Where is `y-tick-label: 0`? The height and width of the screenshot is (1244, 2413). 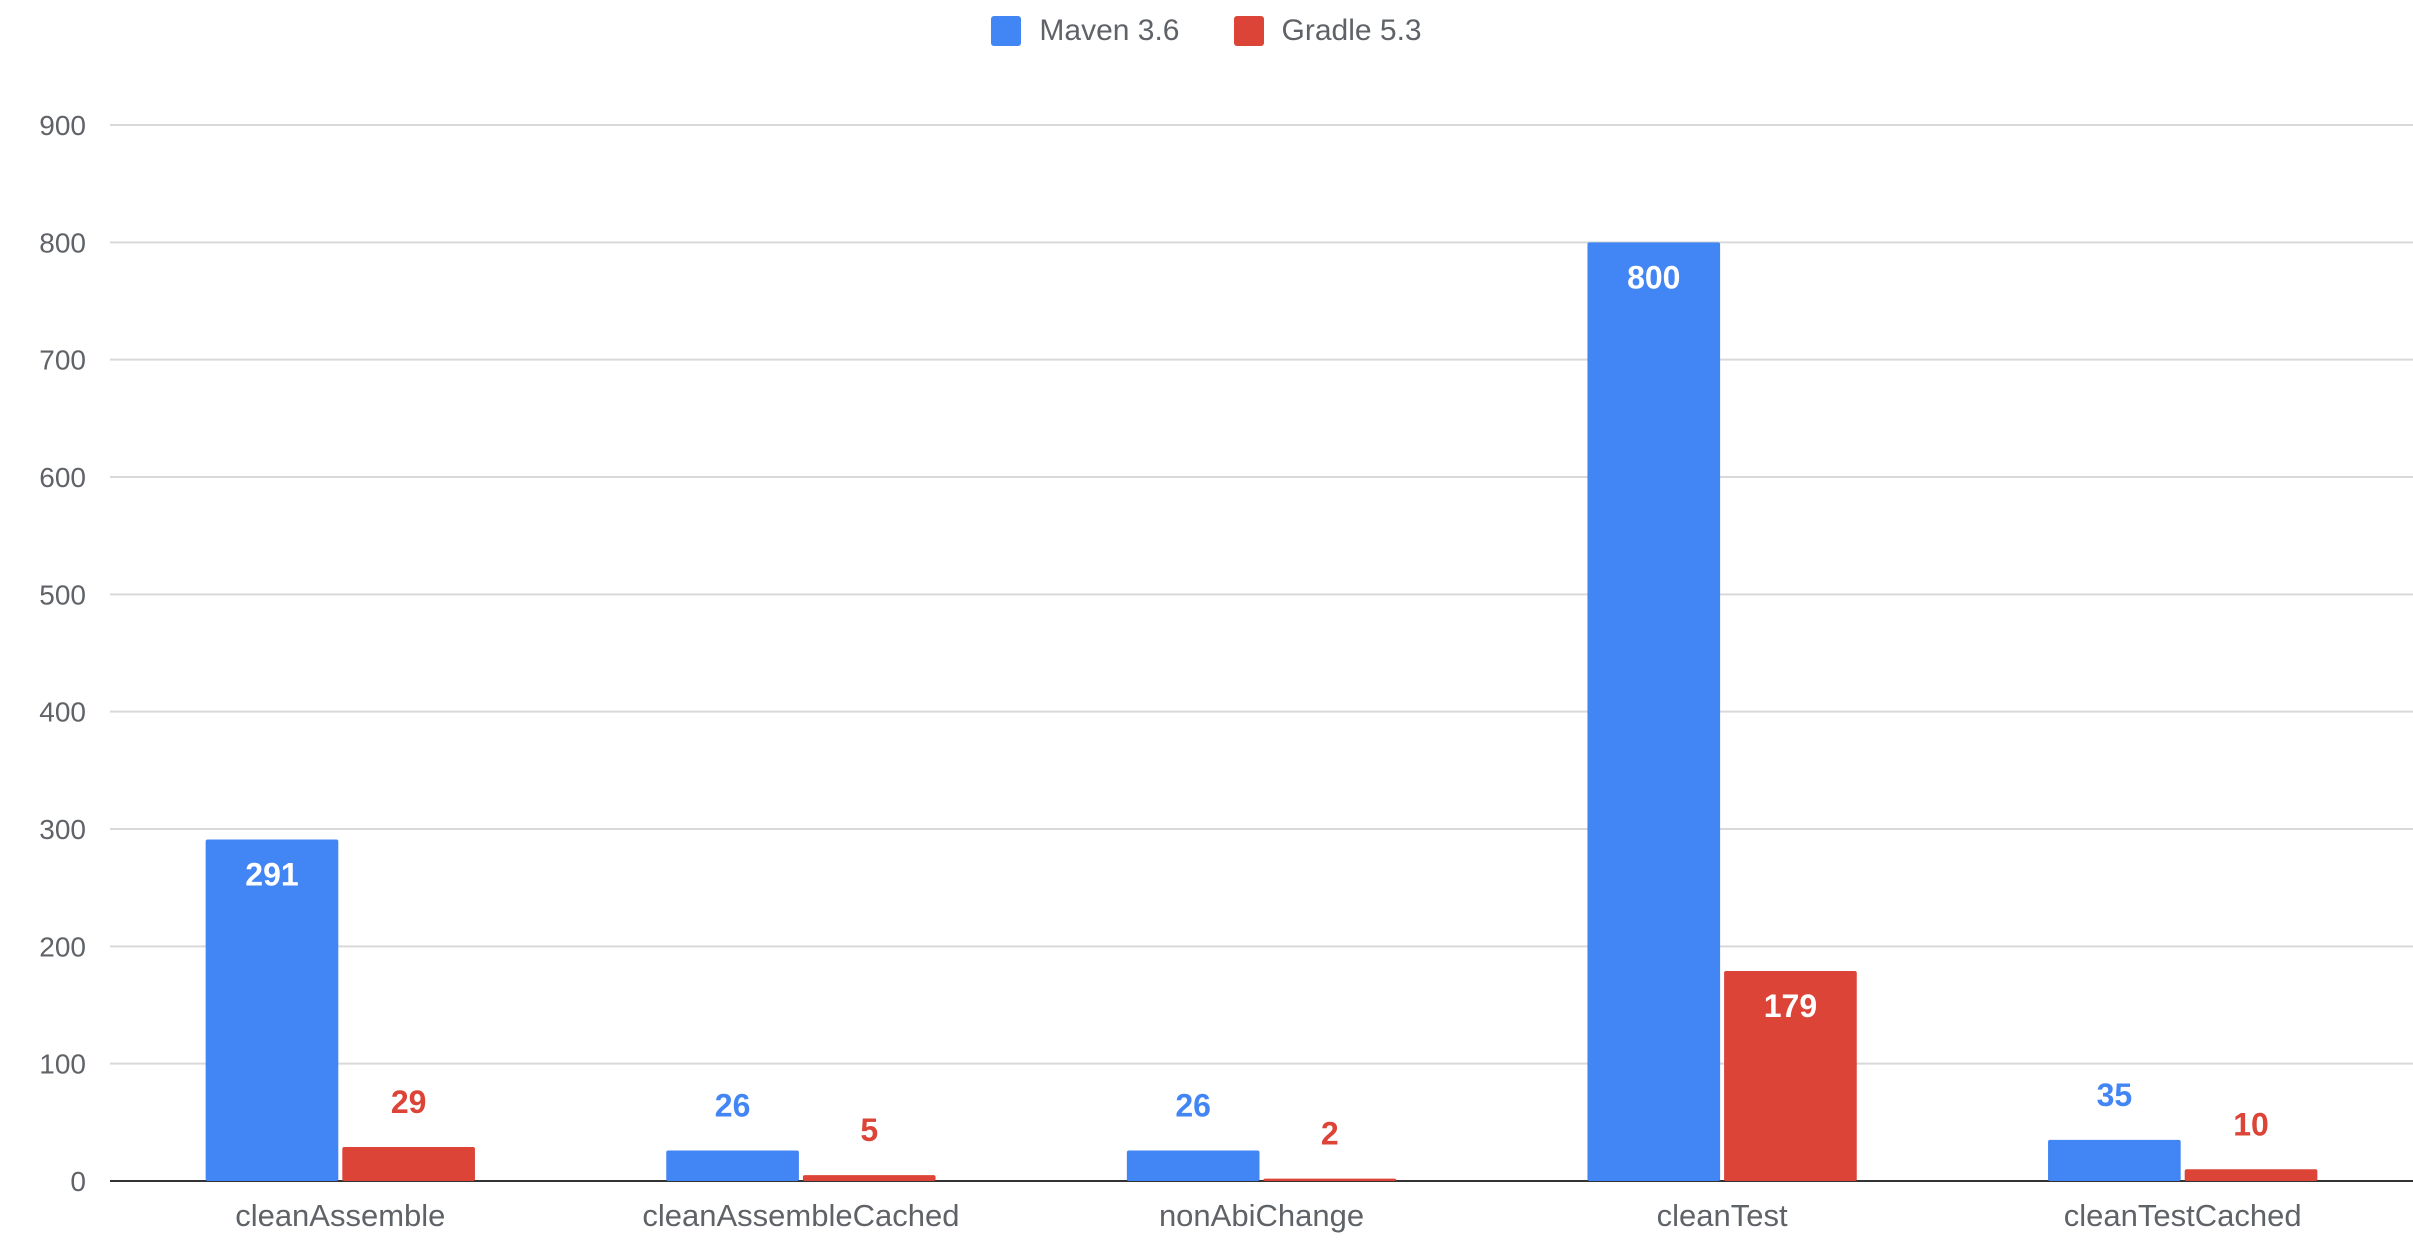
y-tick-label: 0 is located at coordinates (78, 1181).